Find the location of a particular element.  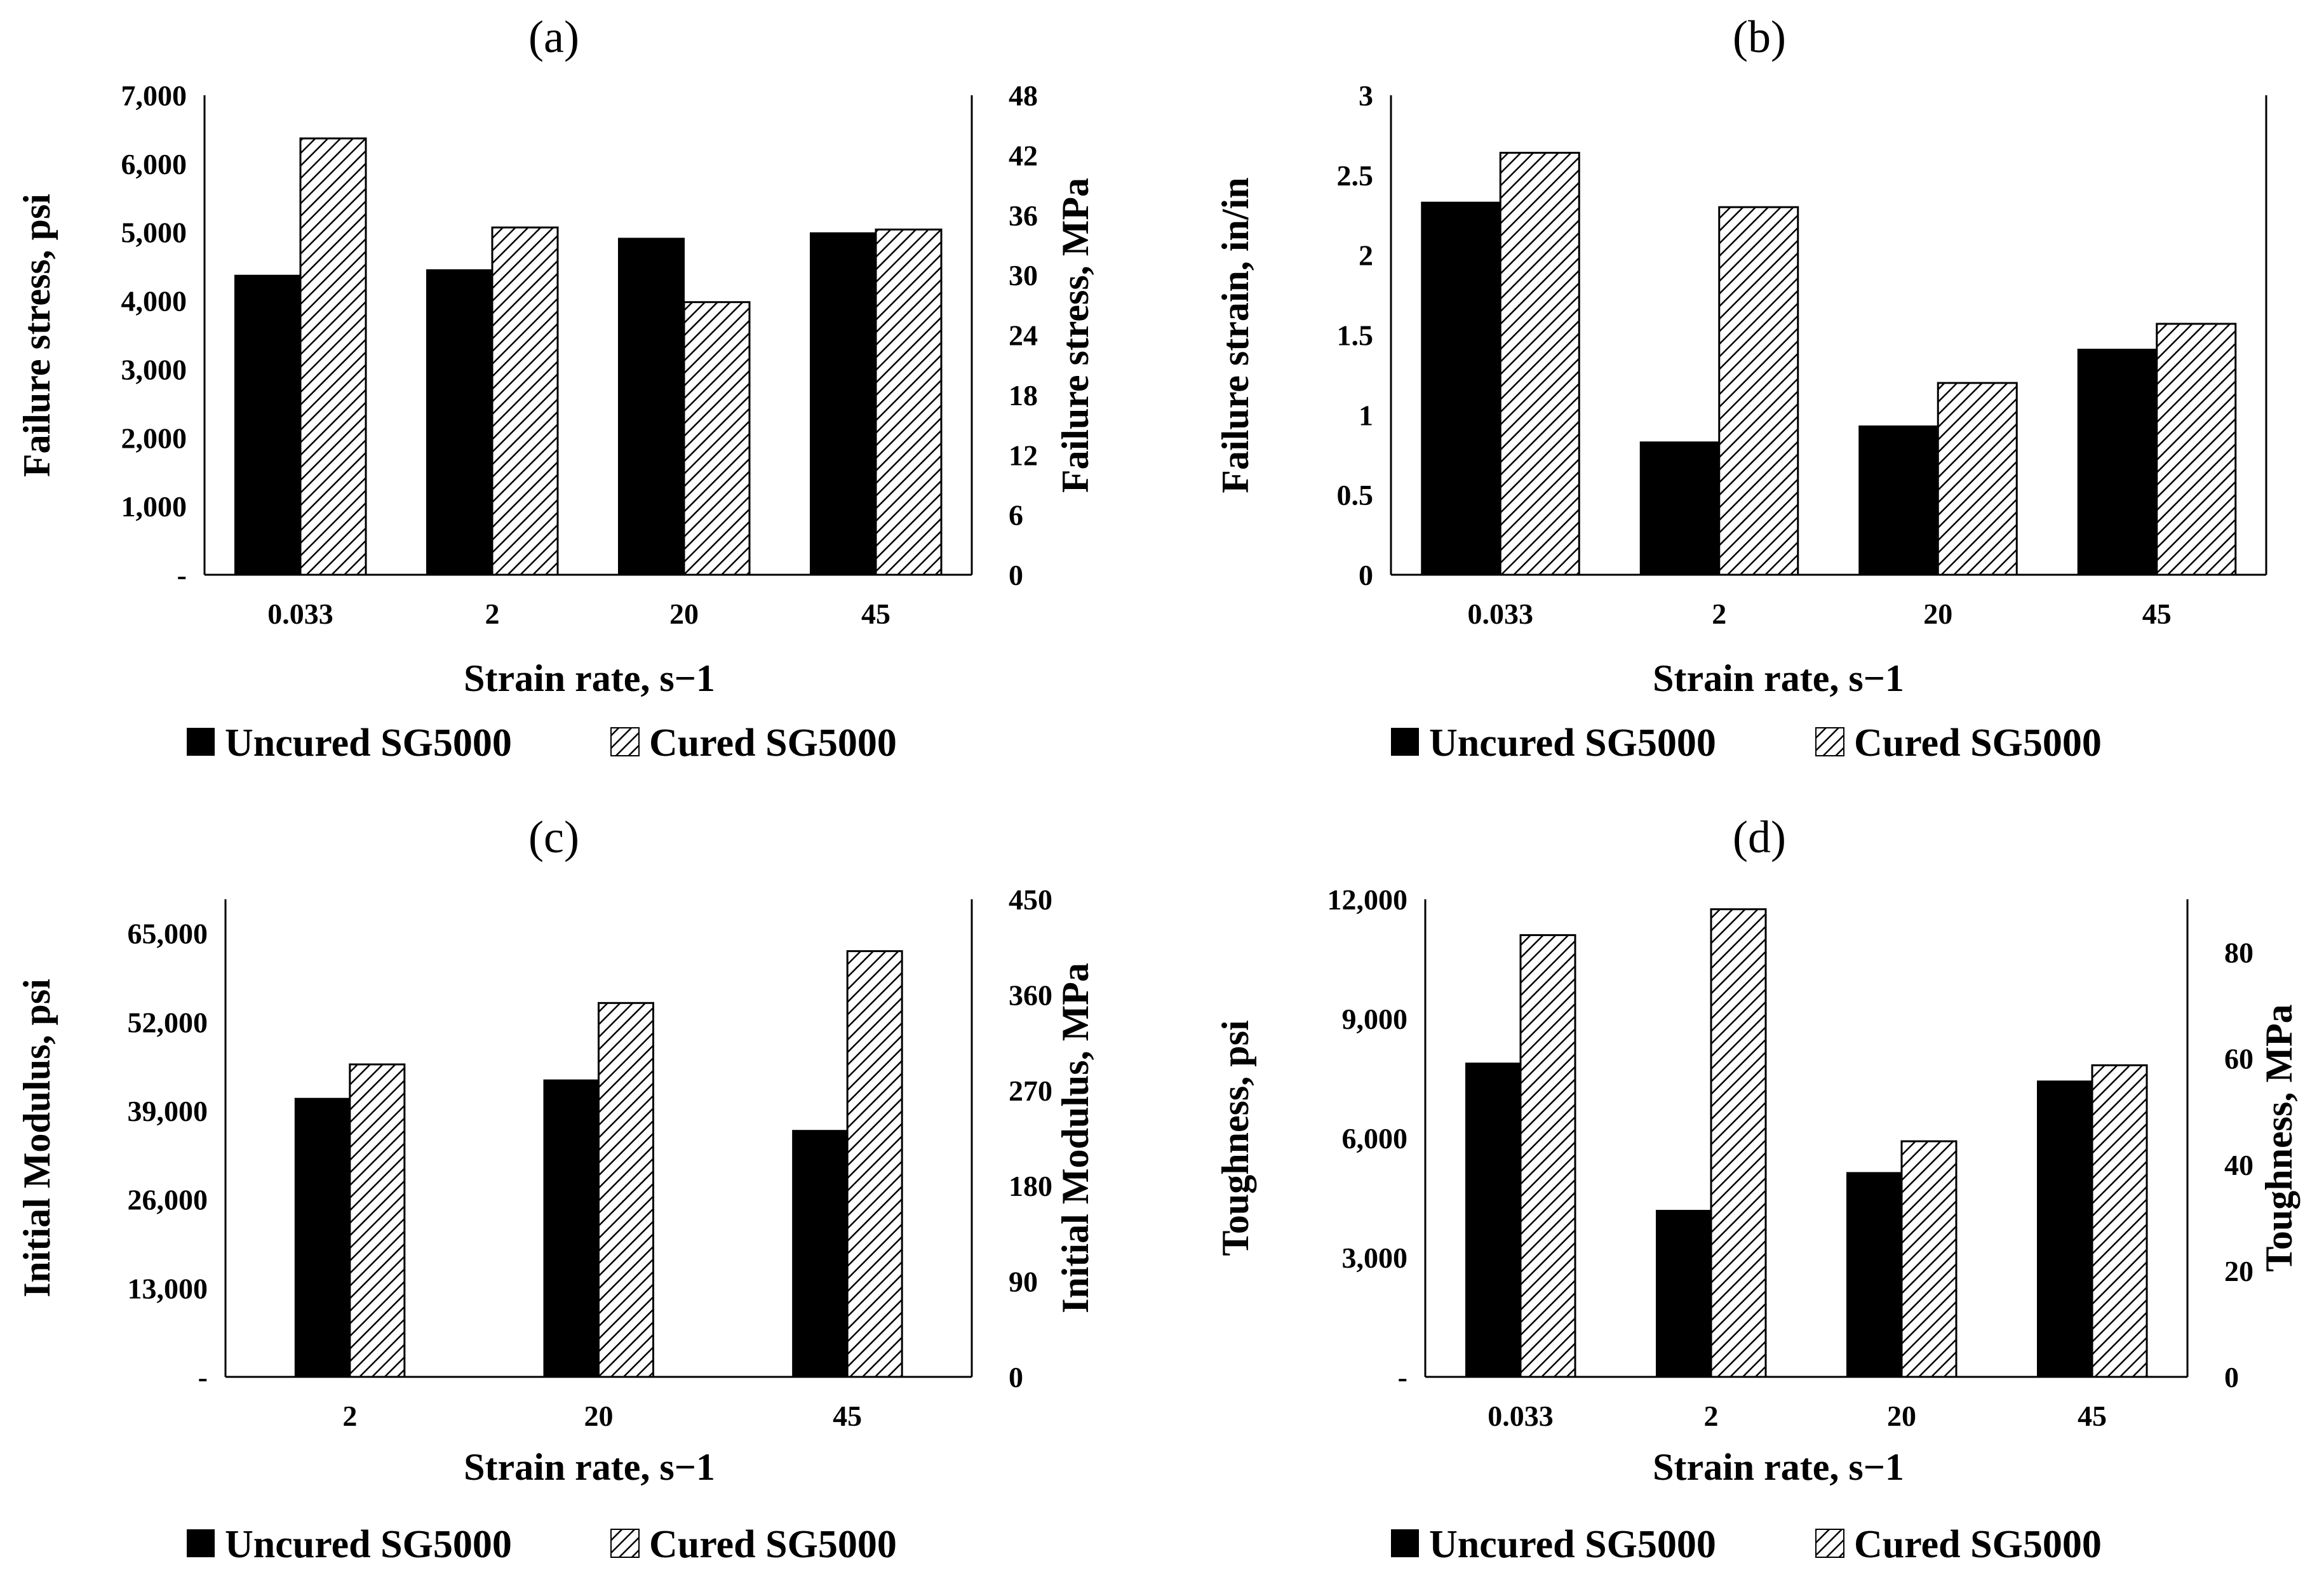

y-tick-label: 3 is located at coordinates (1366, 95).